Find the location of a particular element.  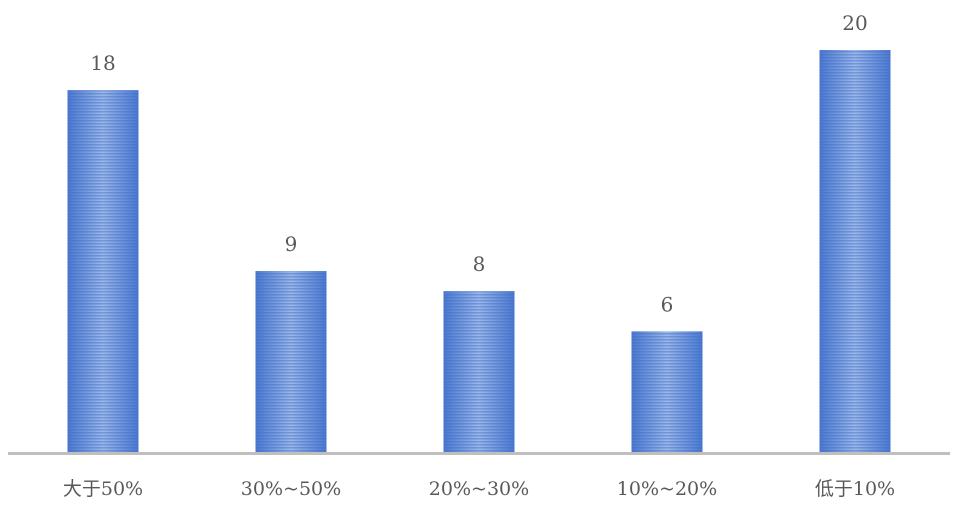

data-label: 20 is located at coordinates (854, 23).